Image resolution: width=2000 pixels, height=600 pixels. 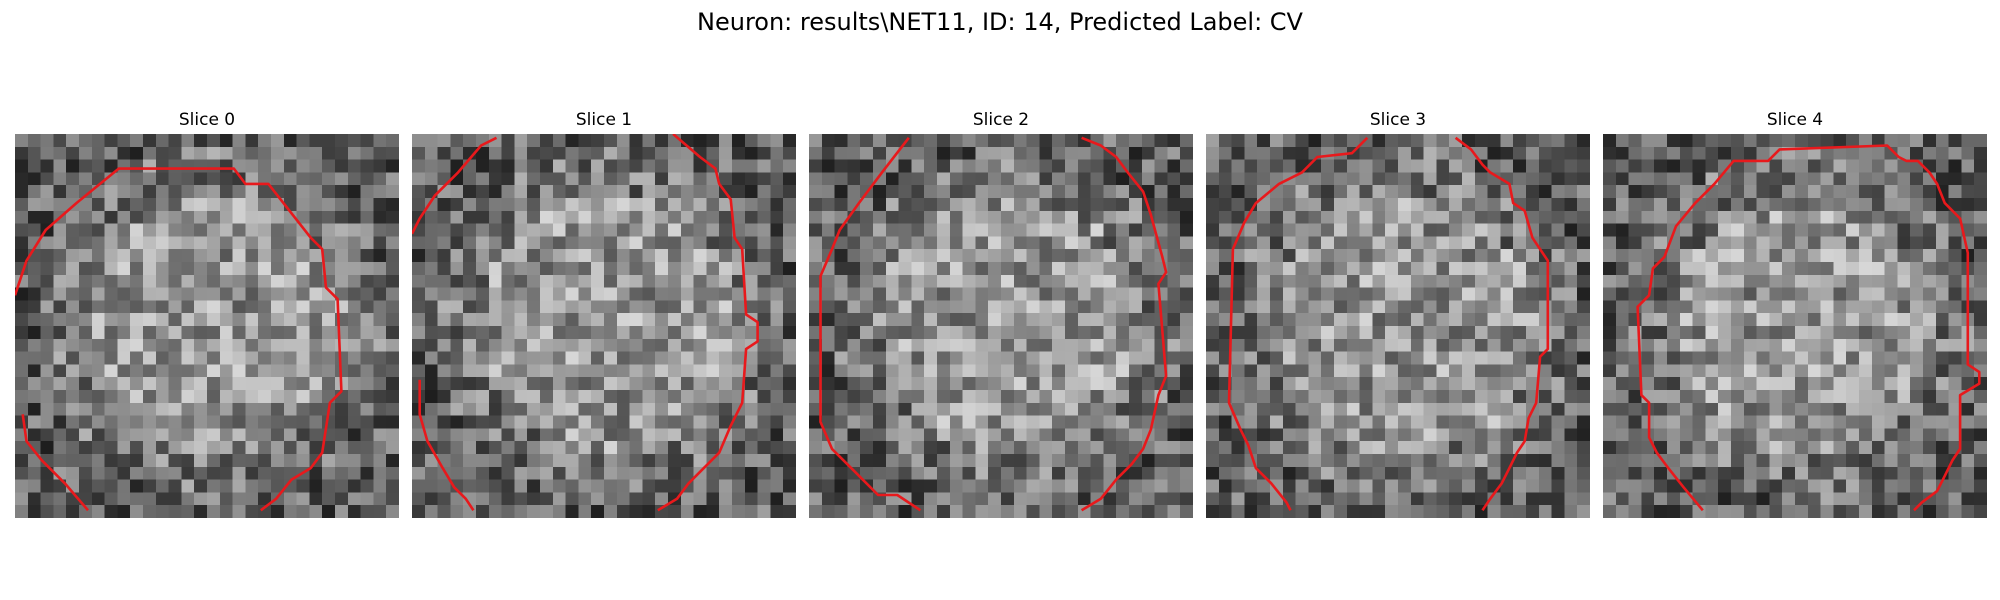 What do you see at coordinates (1001, 120) in the screenshot?
I see `slice-title-2: Slice 2` at bounding box center [1001, 120].